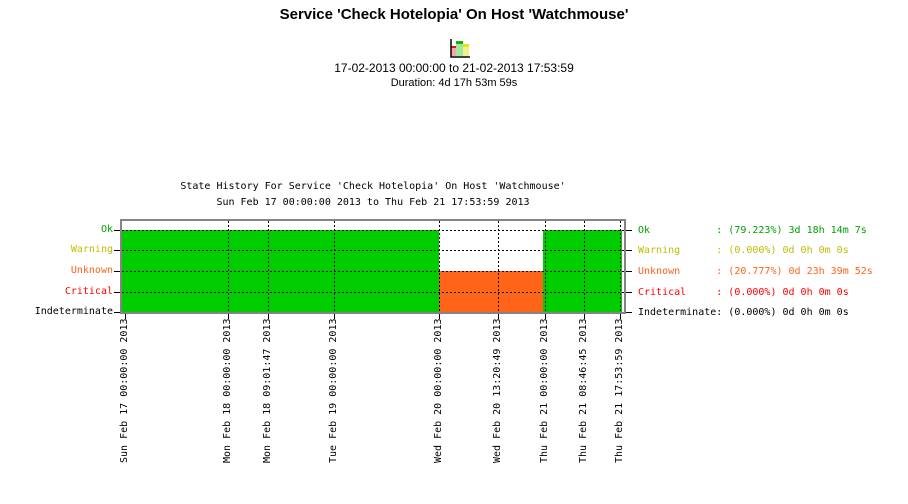 The width and height of the screenshot is (908, 504). What do you see at coordinates (743, 292) in the screenshot?
I see `legend-critical: Critical : (0.000%) 0d 0h 0m 0s` at bounding box center [743, 292].